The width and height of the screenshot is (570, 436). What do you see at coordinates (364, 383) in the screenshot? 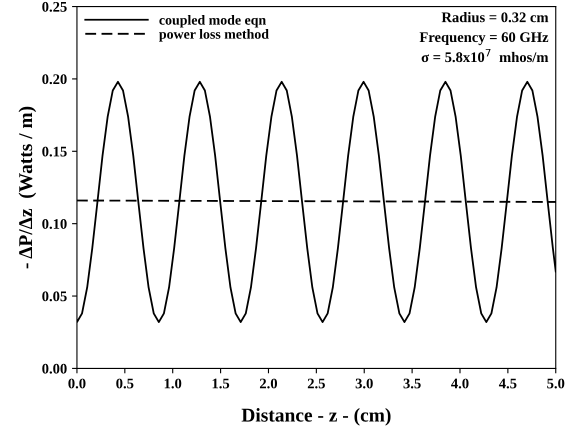
I see `x-tick-label: 3.0` at bounding box center [364, 383].